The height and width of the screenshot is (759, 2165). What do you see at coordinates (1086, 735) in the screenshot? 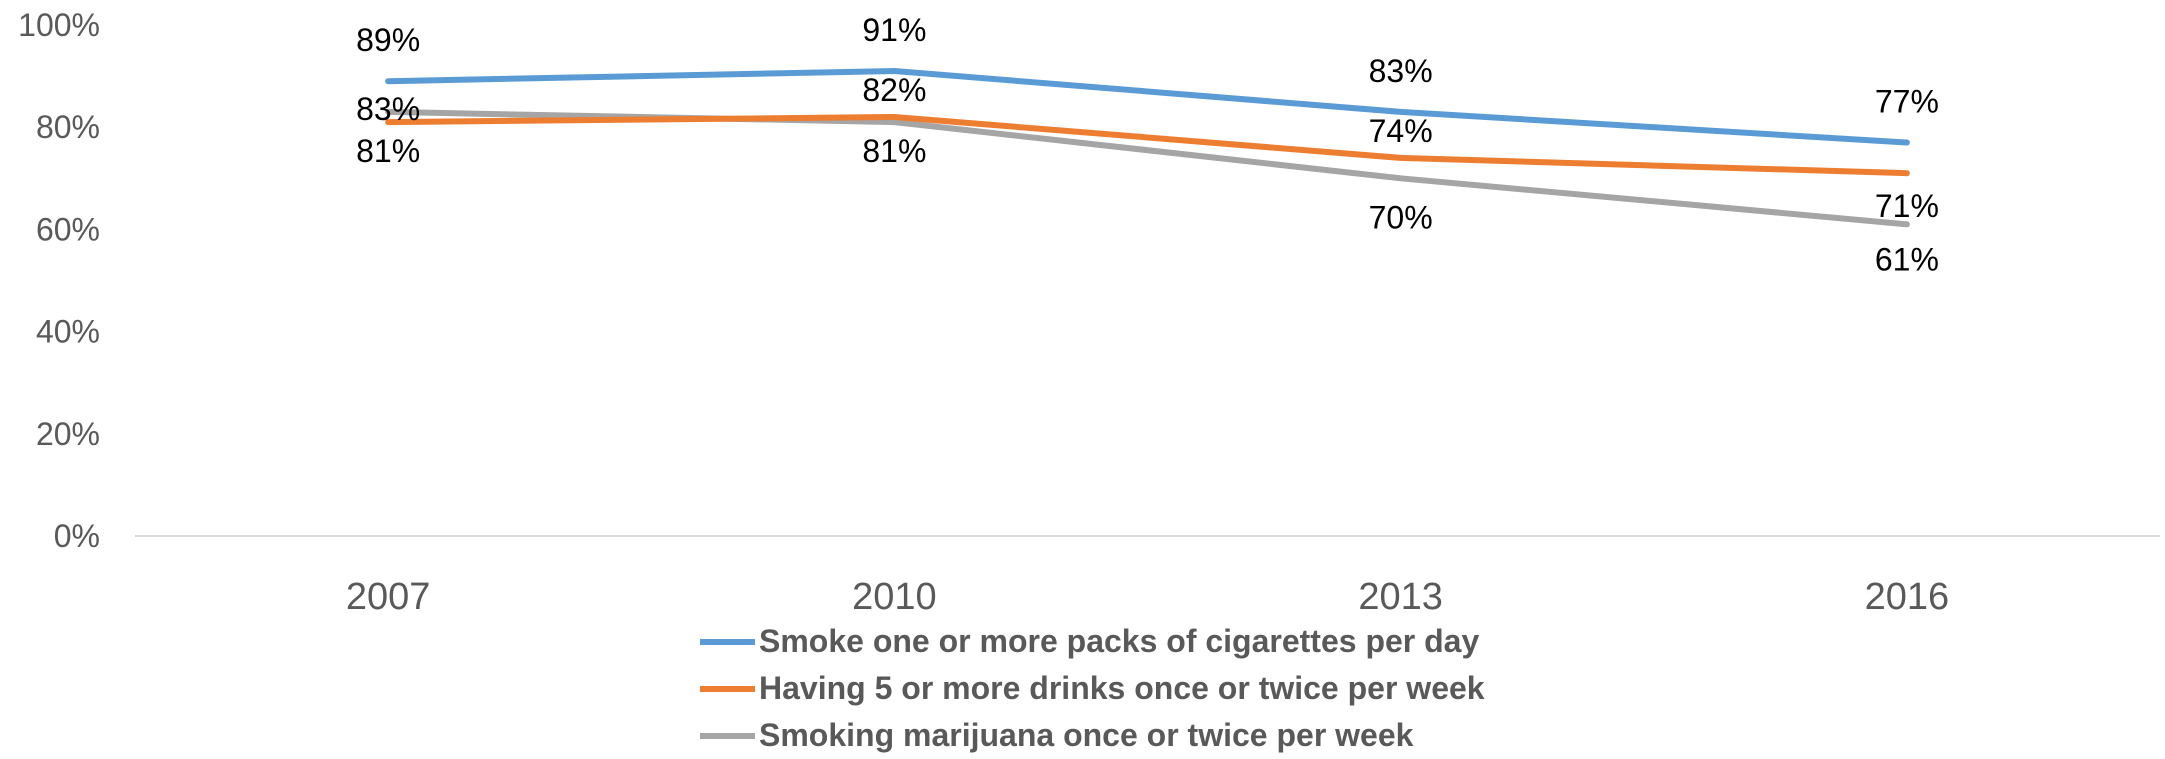
I see `legend-label-marijuana: Smoking marijuana once or twice per week` at bounding box center [1086, 735].